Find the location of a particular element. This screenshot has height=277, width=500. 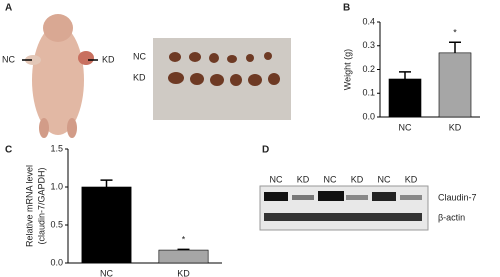

panel-label: A is located at coordinates (8, 8).